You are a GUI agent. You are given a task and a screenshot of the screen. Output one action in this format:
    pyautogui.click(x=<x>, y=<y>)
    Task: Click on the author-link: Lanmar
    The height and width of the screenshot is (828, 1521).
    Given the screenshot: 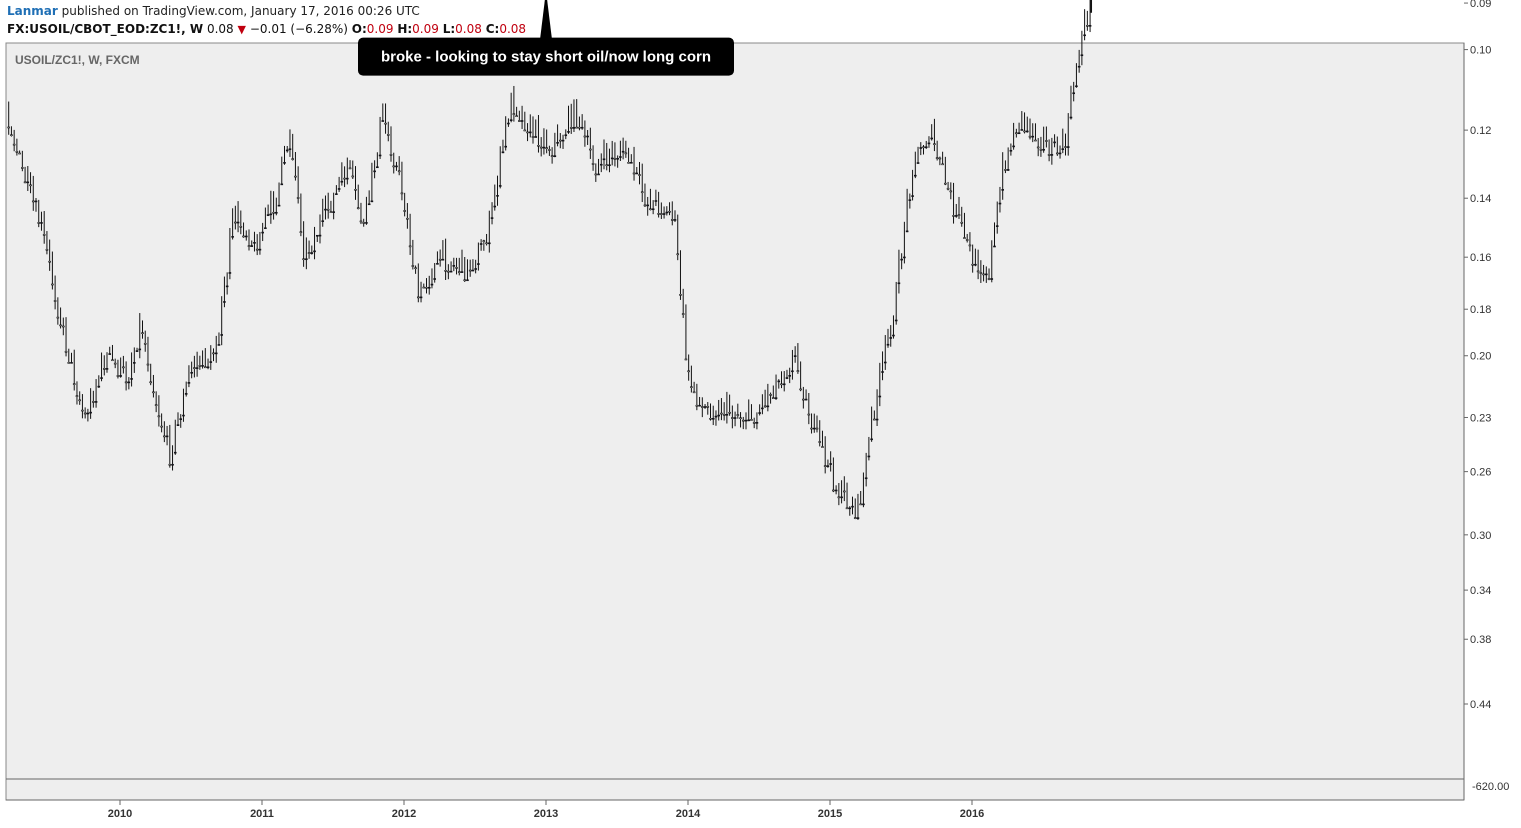 What is the action you would take?
    pyautogui.click(x=32, y=11)
    